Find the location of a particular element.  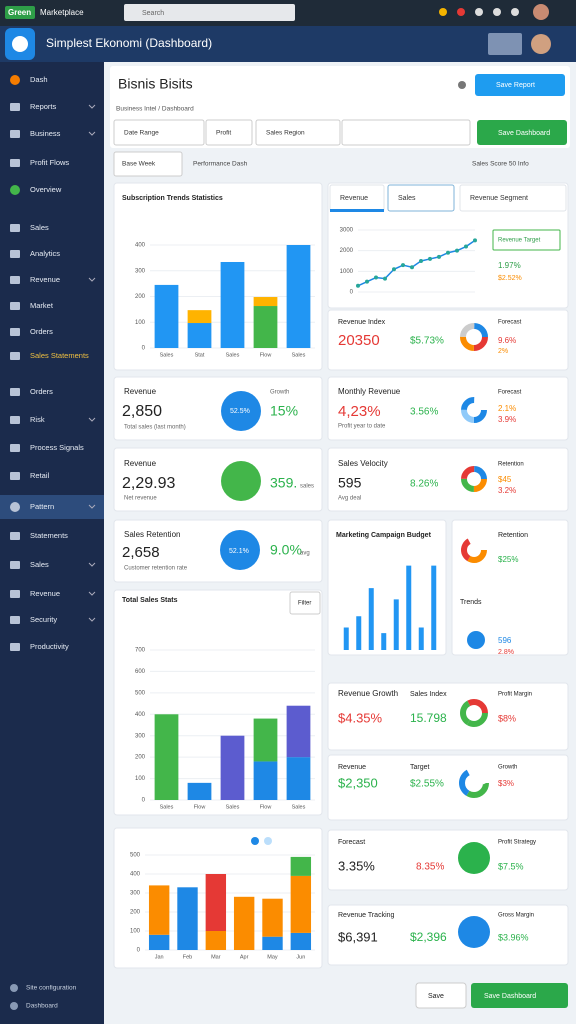

sidebar-item: Dash is located at coordinates (39, 79).